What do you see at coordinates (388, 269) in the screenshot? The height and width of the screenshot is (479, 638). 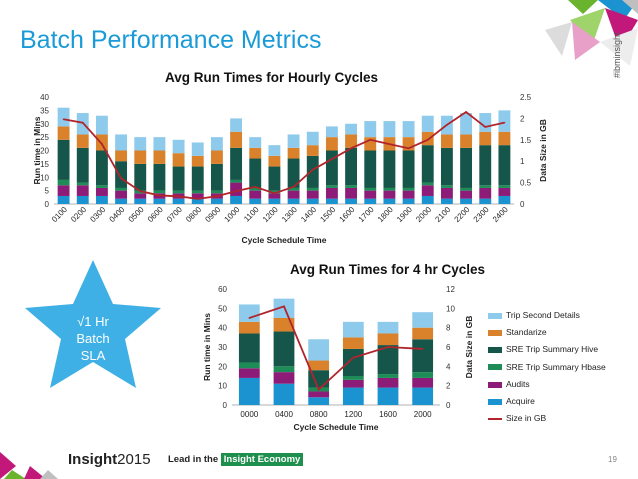 I see `chart2-title: Avg Run Times for 4 hr Cycles` at bounding box center [388, 269].